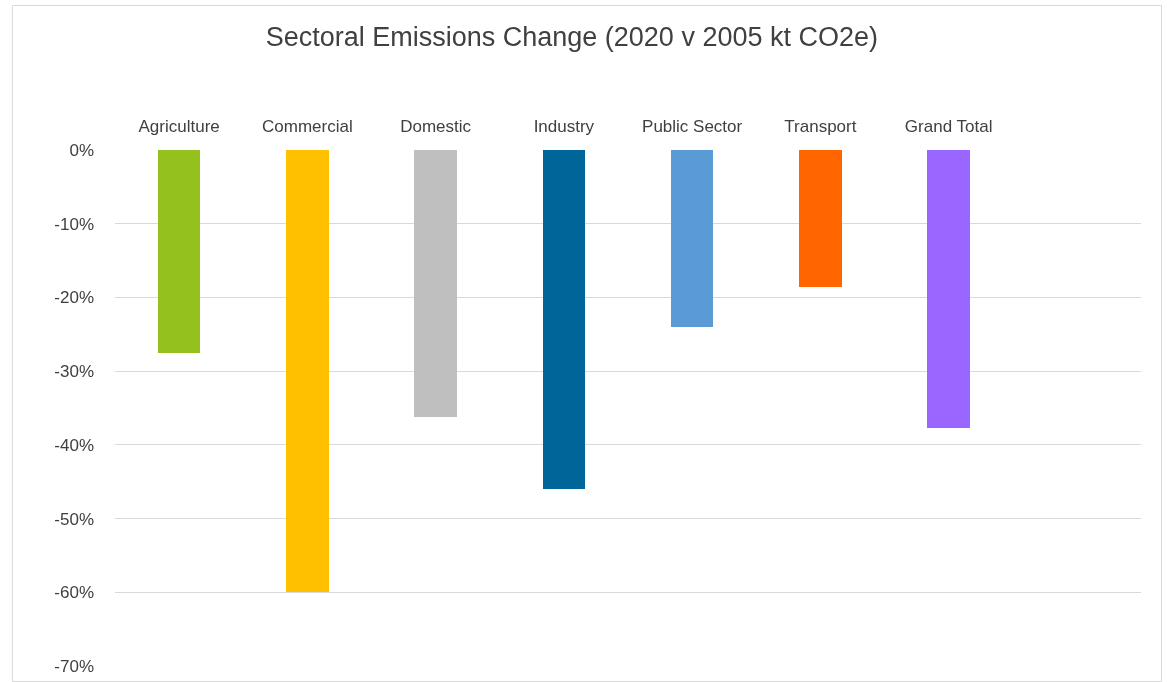 The image size is (1167, 682). What do you see at coordinates (74, 666) in the screenshot?
I see `y-tick-label: -70%` at bounding box center [74, 666].